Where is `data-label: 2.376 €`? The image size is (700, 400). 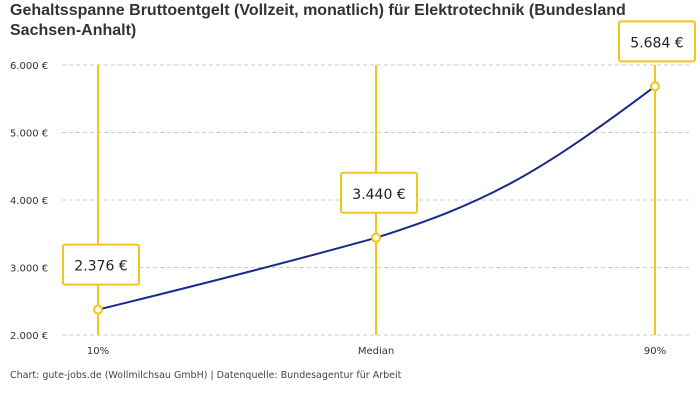 data-label: 2.376 € is located at coordinates (100, 267).